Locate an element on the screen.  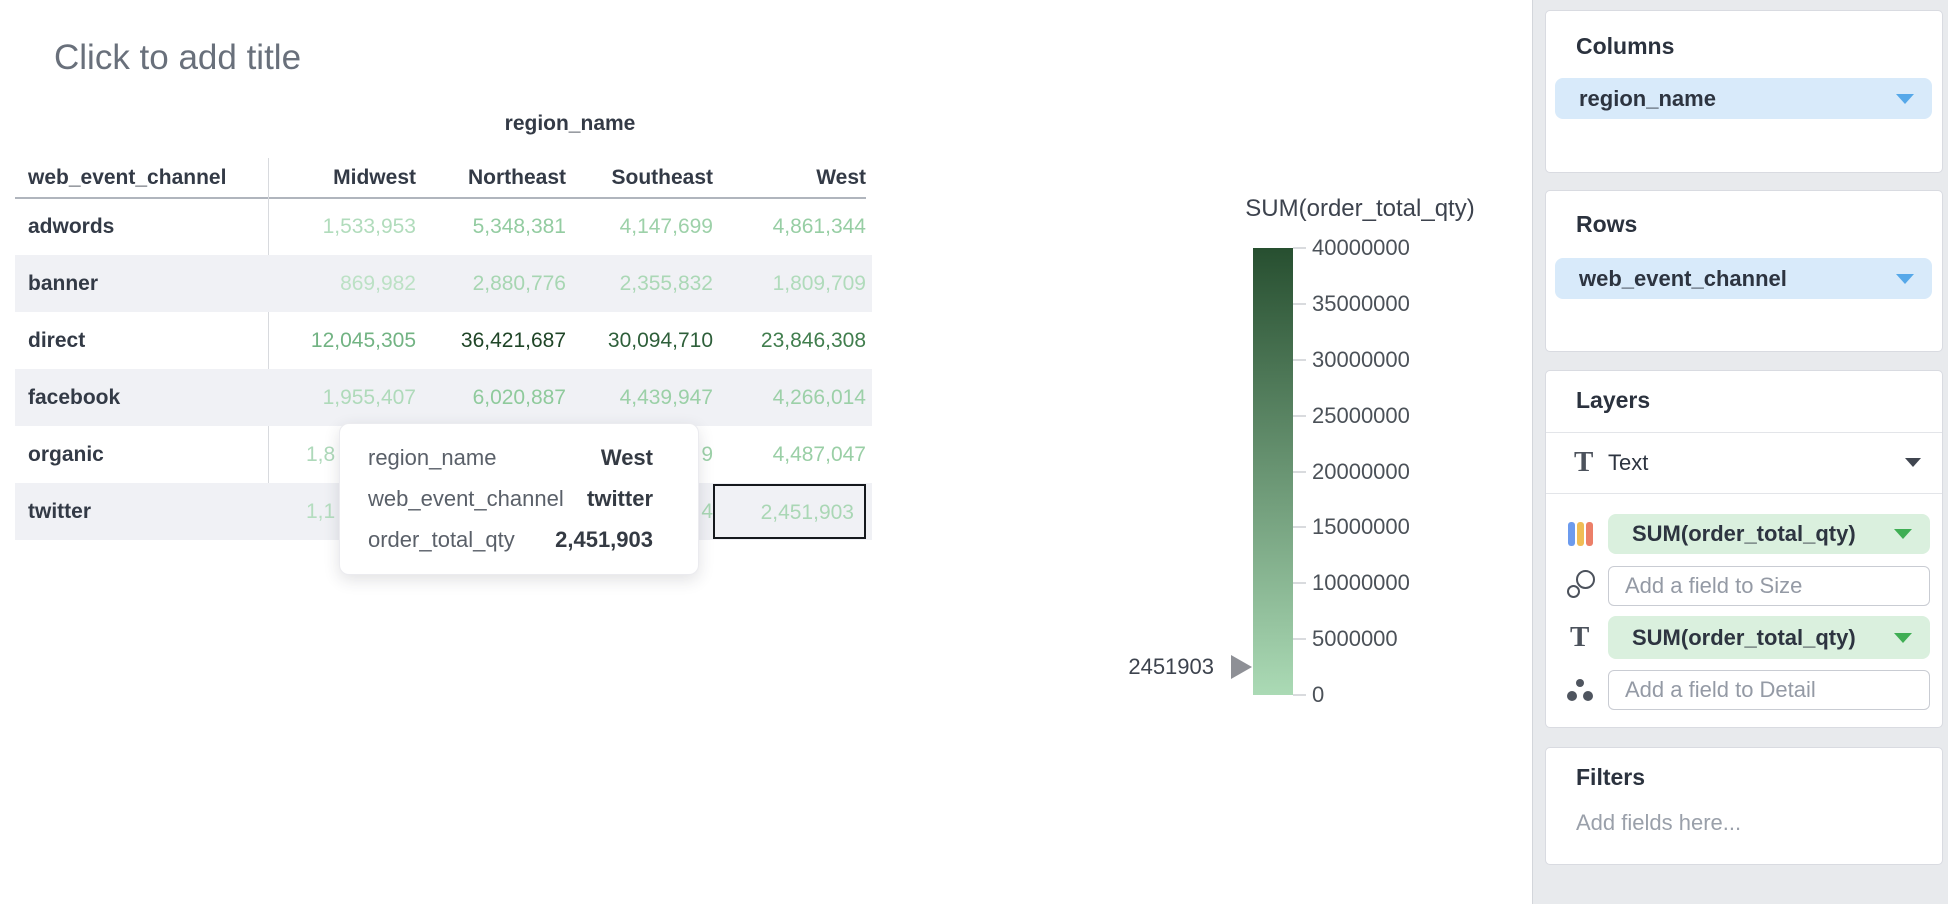
table-cell: 4,266,014 is located at coordinates (819, 397).